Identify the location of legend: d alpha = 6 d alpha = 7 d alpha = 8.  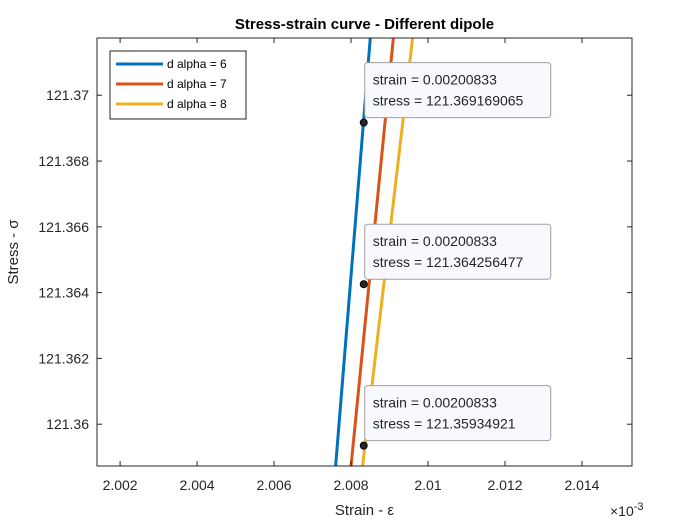
(178, 85).